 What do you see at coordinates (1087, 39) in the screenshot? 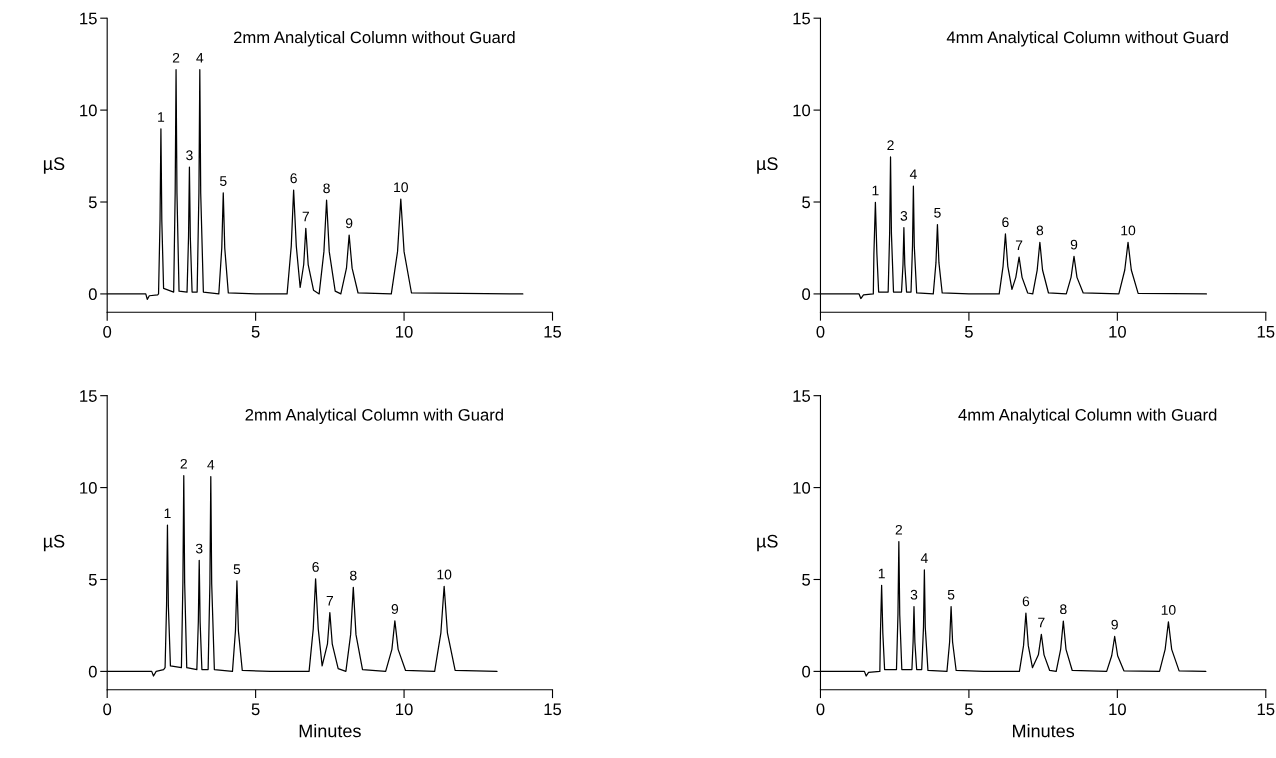
I see `text: 4mm Analytical Column without Guard` at bounding box center [1087, 39].